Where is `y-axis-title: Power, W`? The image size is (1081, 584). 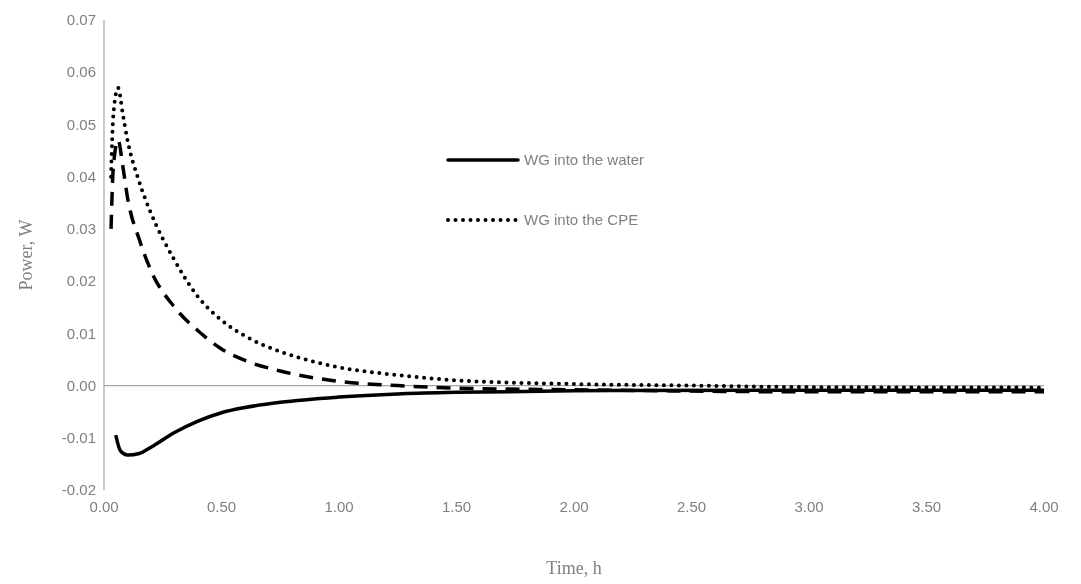 y-axis-title: Power, W is located at coordinates (26, 255).